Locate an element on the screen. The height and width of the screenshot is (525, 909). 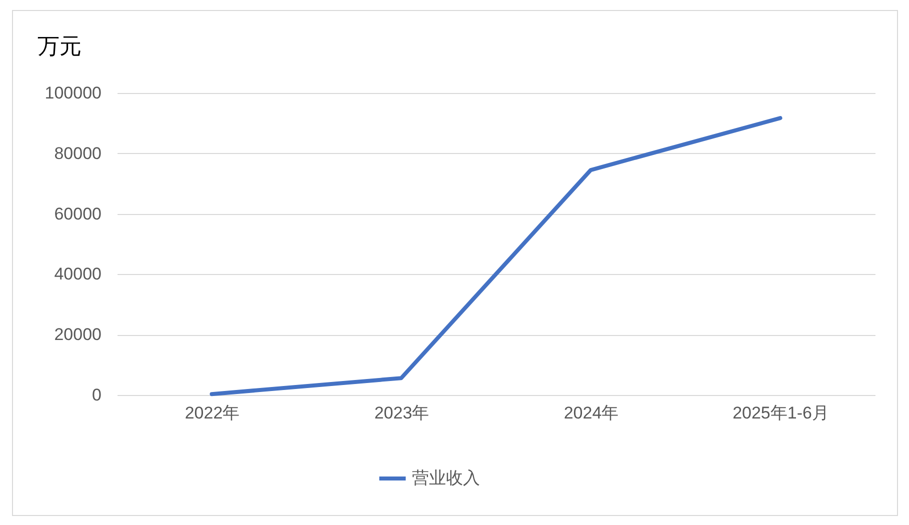
y-tick-label: 80000 is located at coordinates (78, 153).